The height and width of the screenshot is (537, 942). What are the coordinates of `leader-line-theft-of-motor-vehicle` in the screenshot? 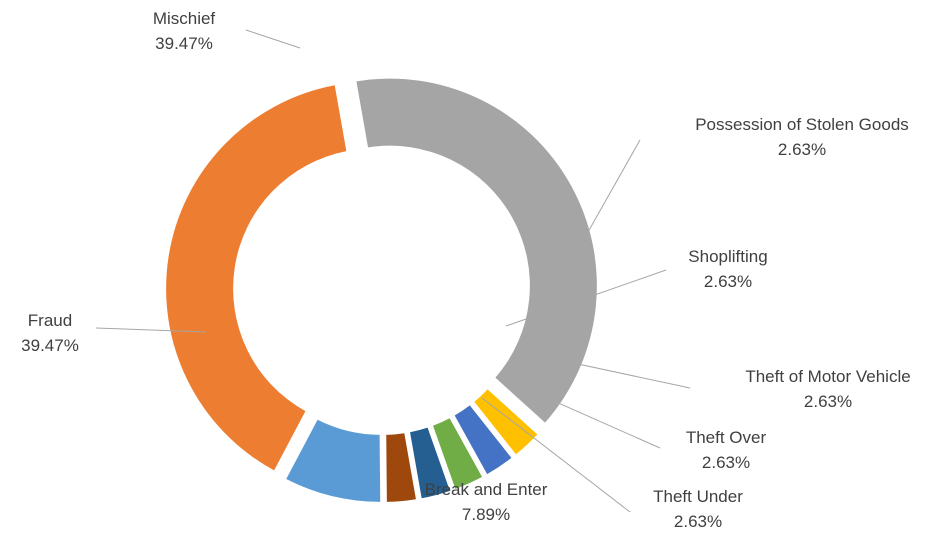 It's located at (606, 370).